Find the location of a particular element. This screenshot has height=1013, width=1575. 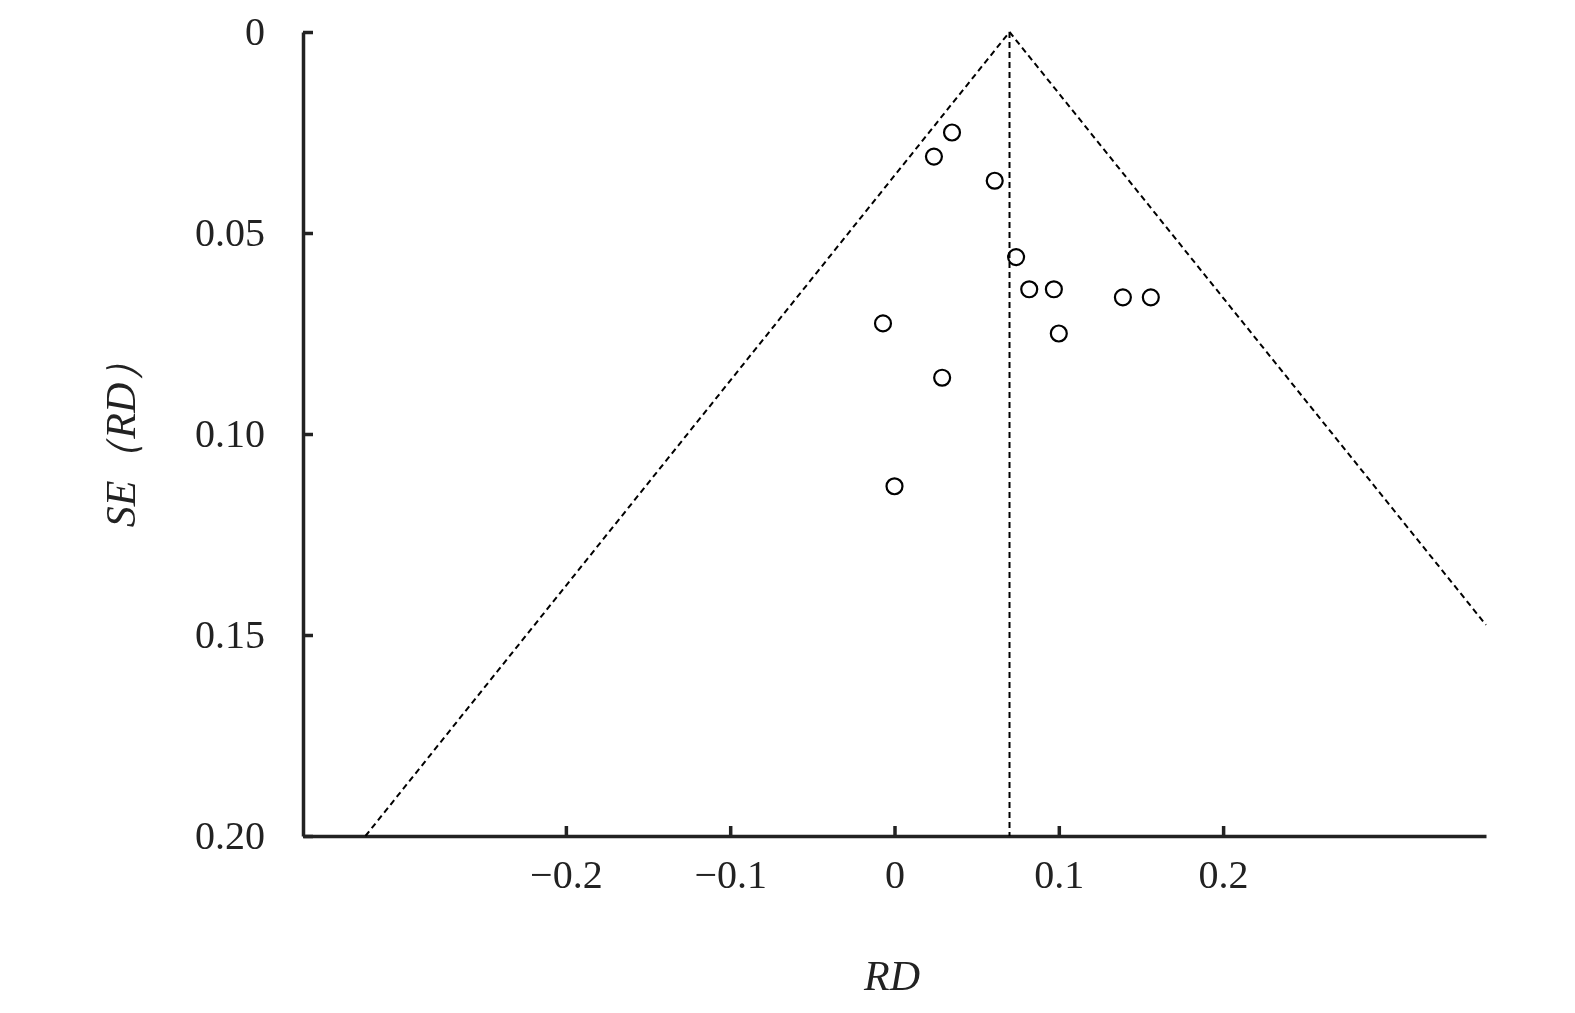

x-tick-label: 0.2 is located at coordinates (1223, 875).